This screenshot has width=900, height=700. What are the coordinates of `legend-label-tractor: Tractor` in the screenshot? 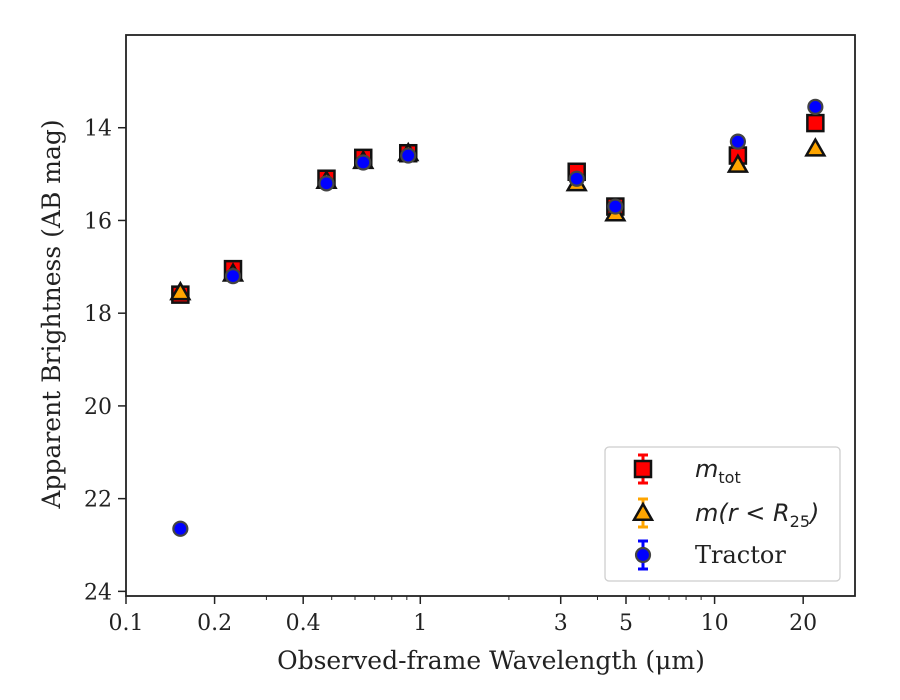 It's located at (740, 555).